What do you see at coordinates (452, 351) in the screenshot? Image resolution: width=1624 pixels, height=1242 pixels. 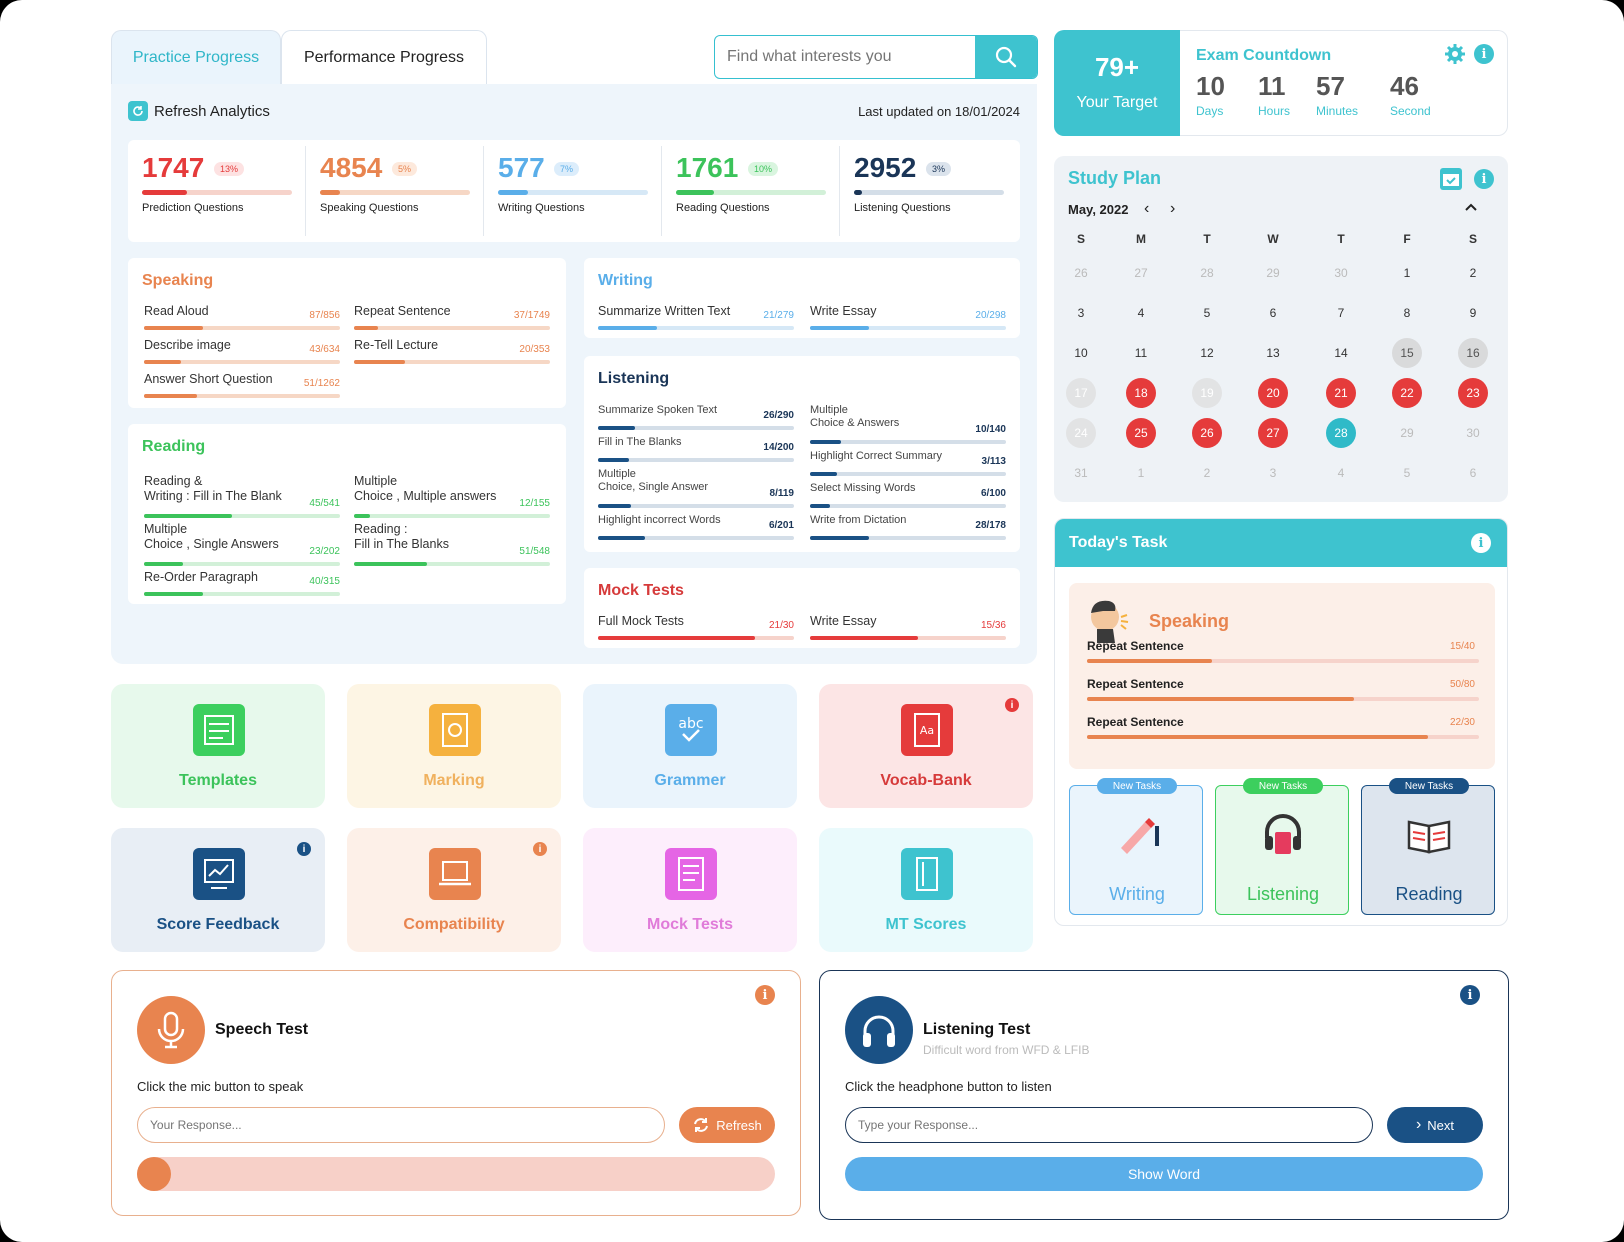 I see `progress-item: Re-Tell Lecture 20/353` at bounding box center [452, 351].